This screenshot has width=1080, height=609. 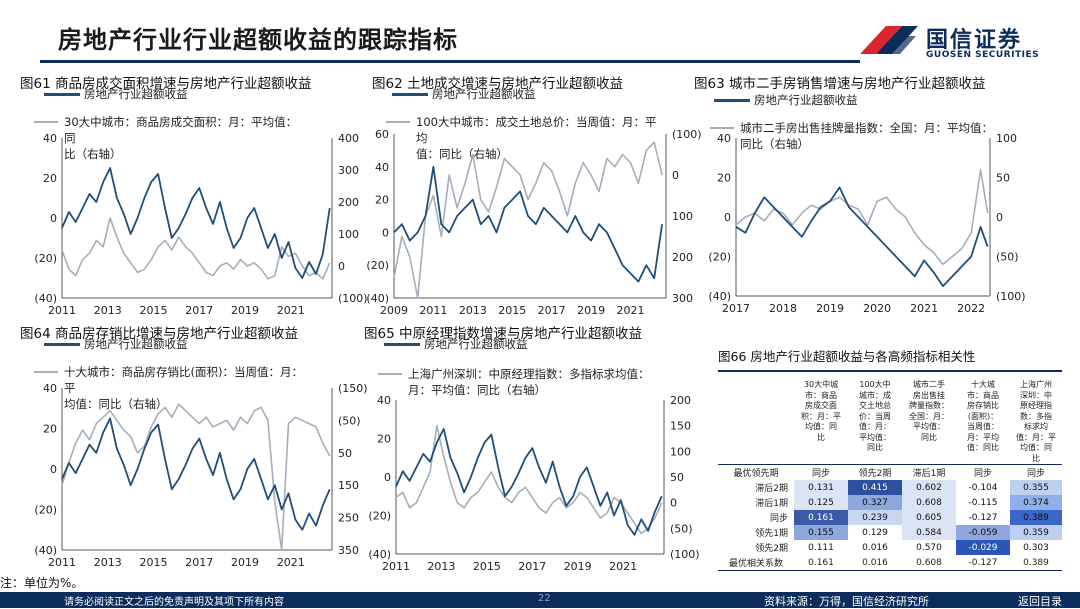 What do you see at coordinates (394, 310) in the screenshot?
I see `x-tick-label: 2009` at bounding box center [394, 310].